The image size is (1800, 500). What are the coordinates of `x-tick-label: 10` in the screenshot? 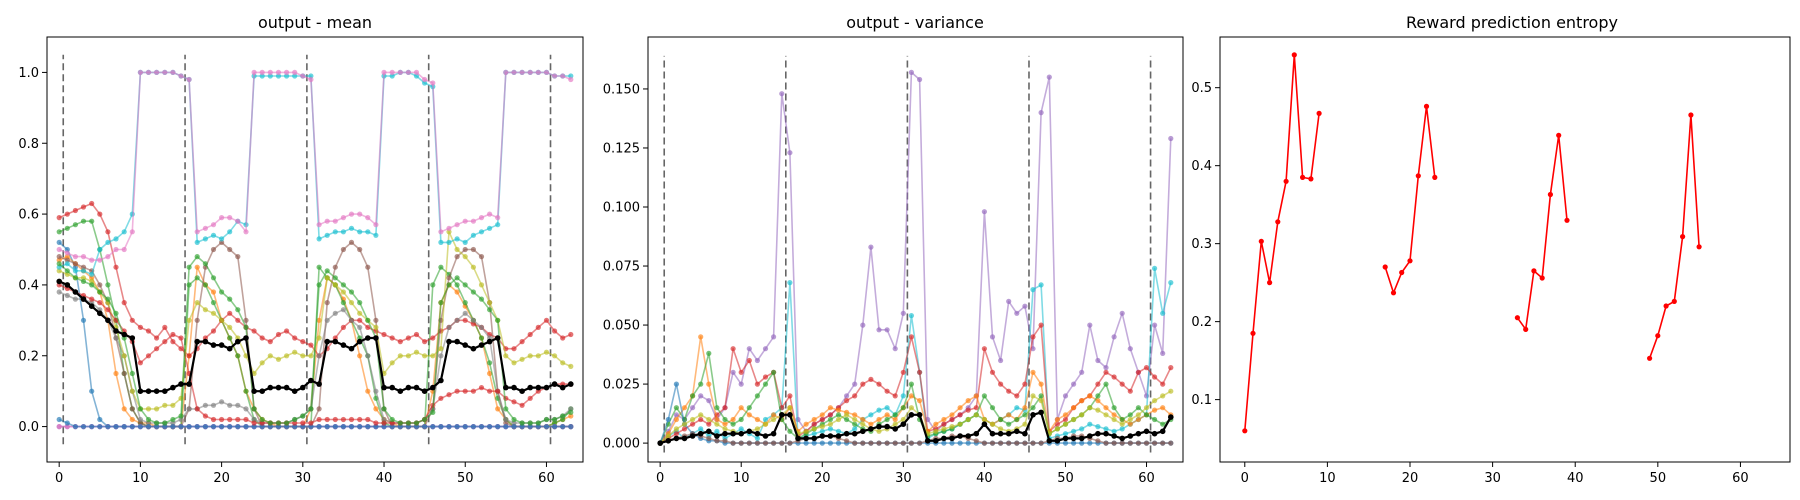 It's located at (741, 478).